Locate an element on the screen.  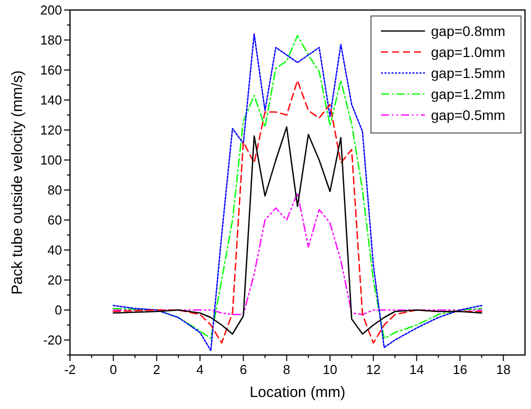
legend-label: gap=0.8mm is located at coordinates (468, 31).